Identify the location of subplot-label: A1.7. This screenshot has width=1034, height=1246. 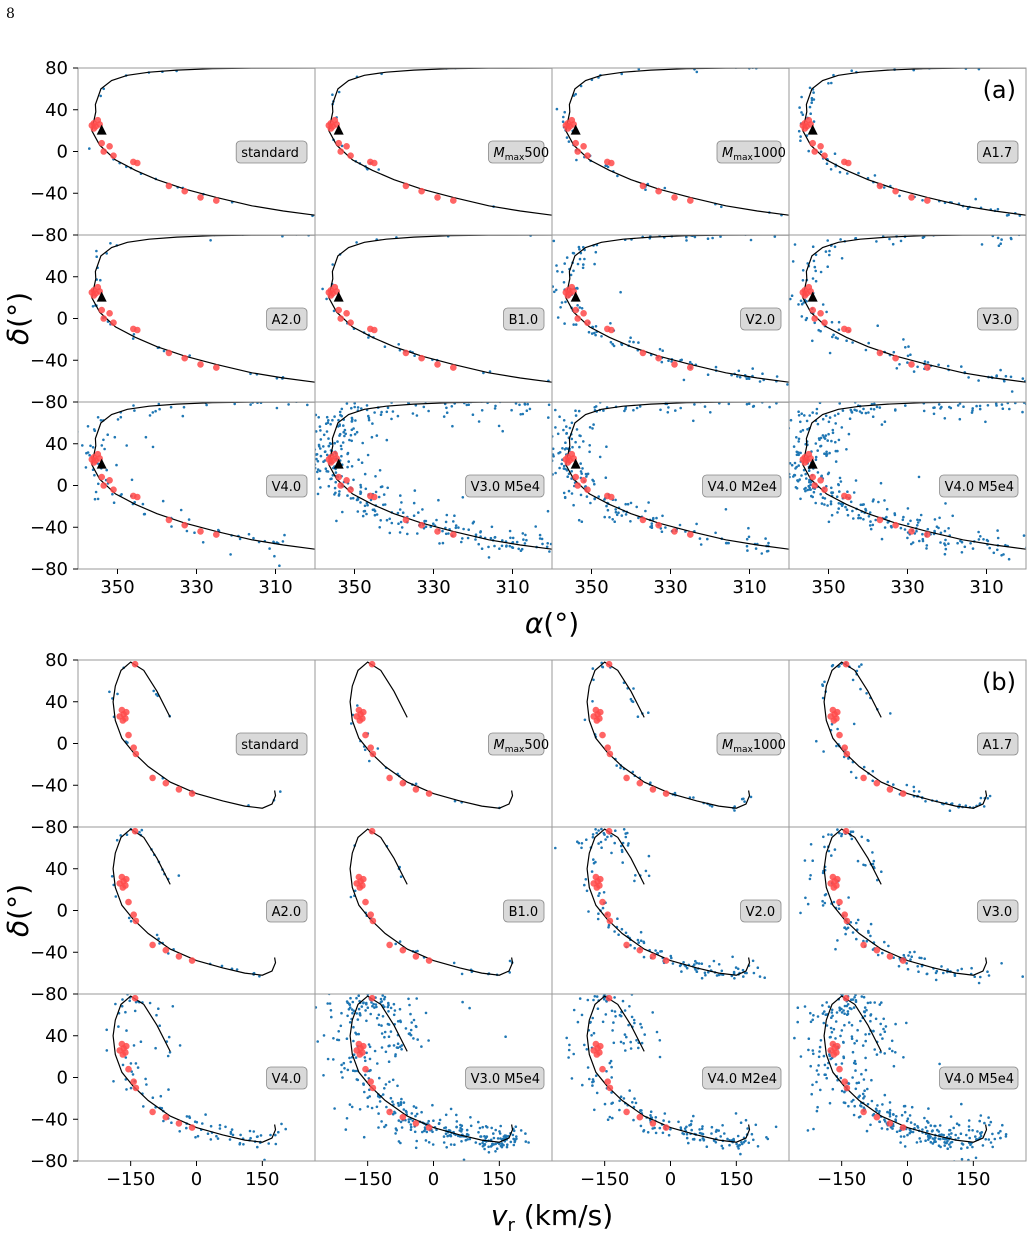
(998, 744).